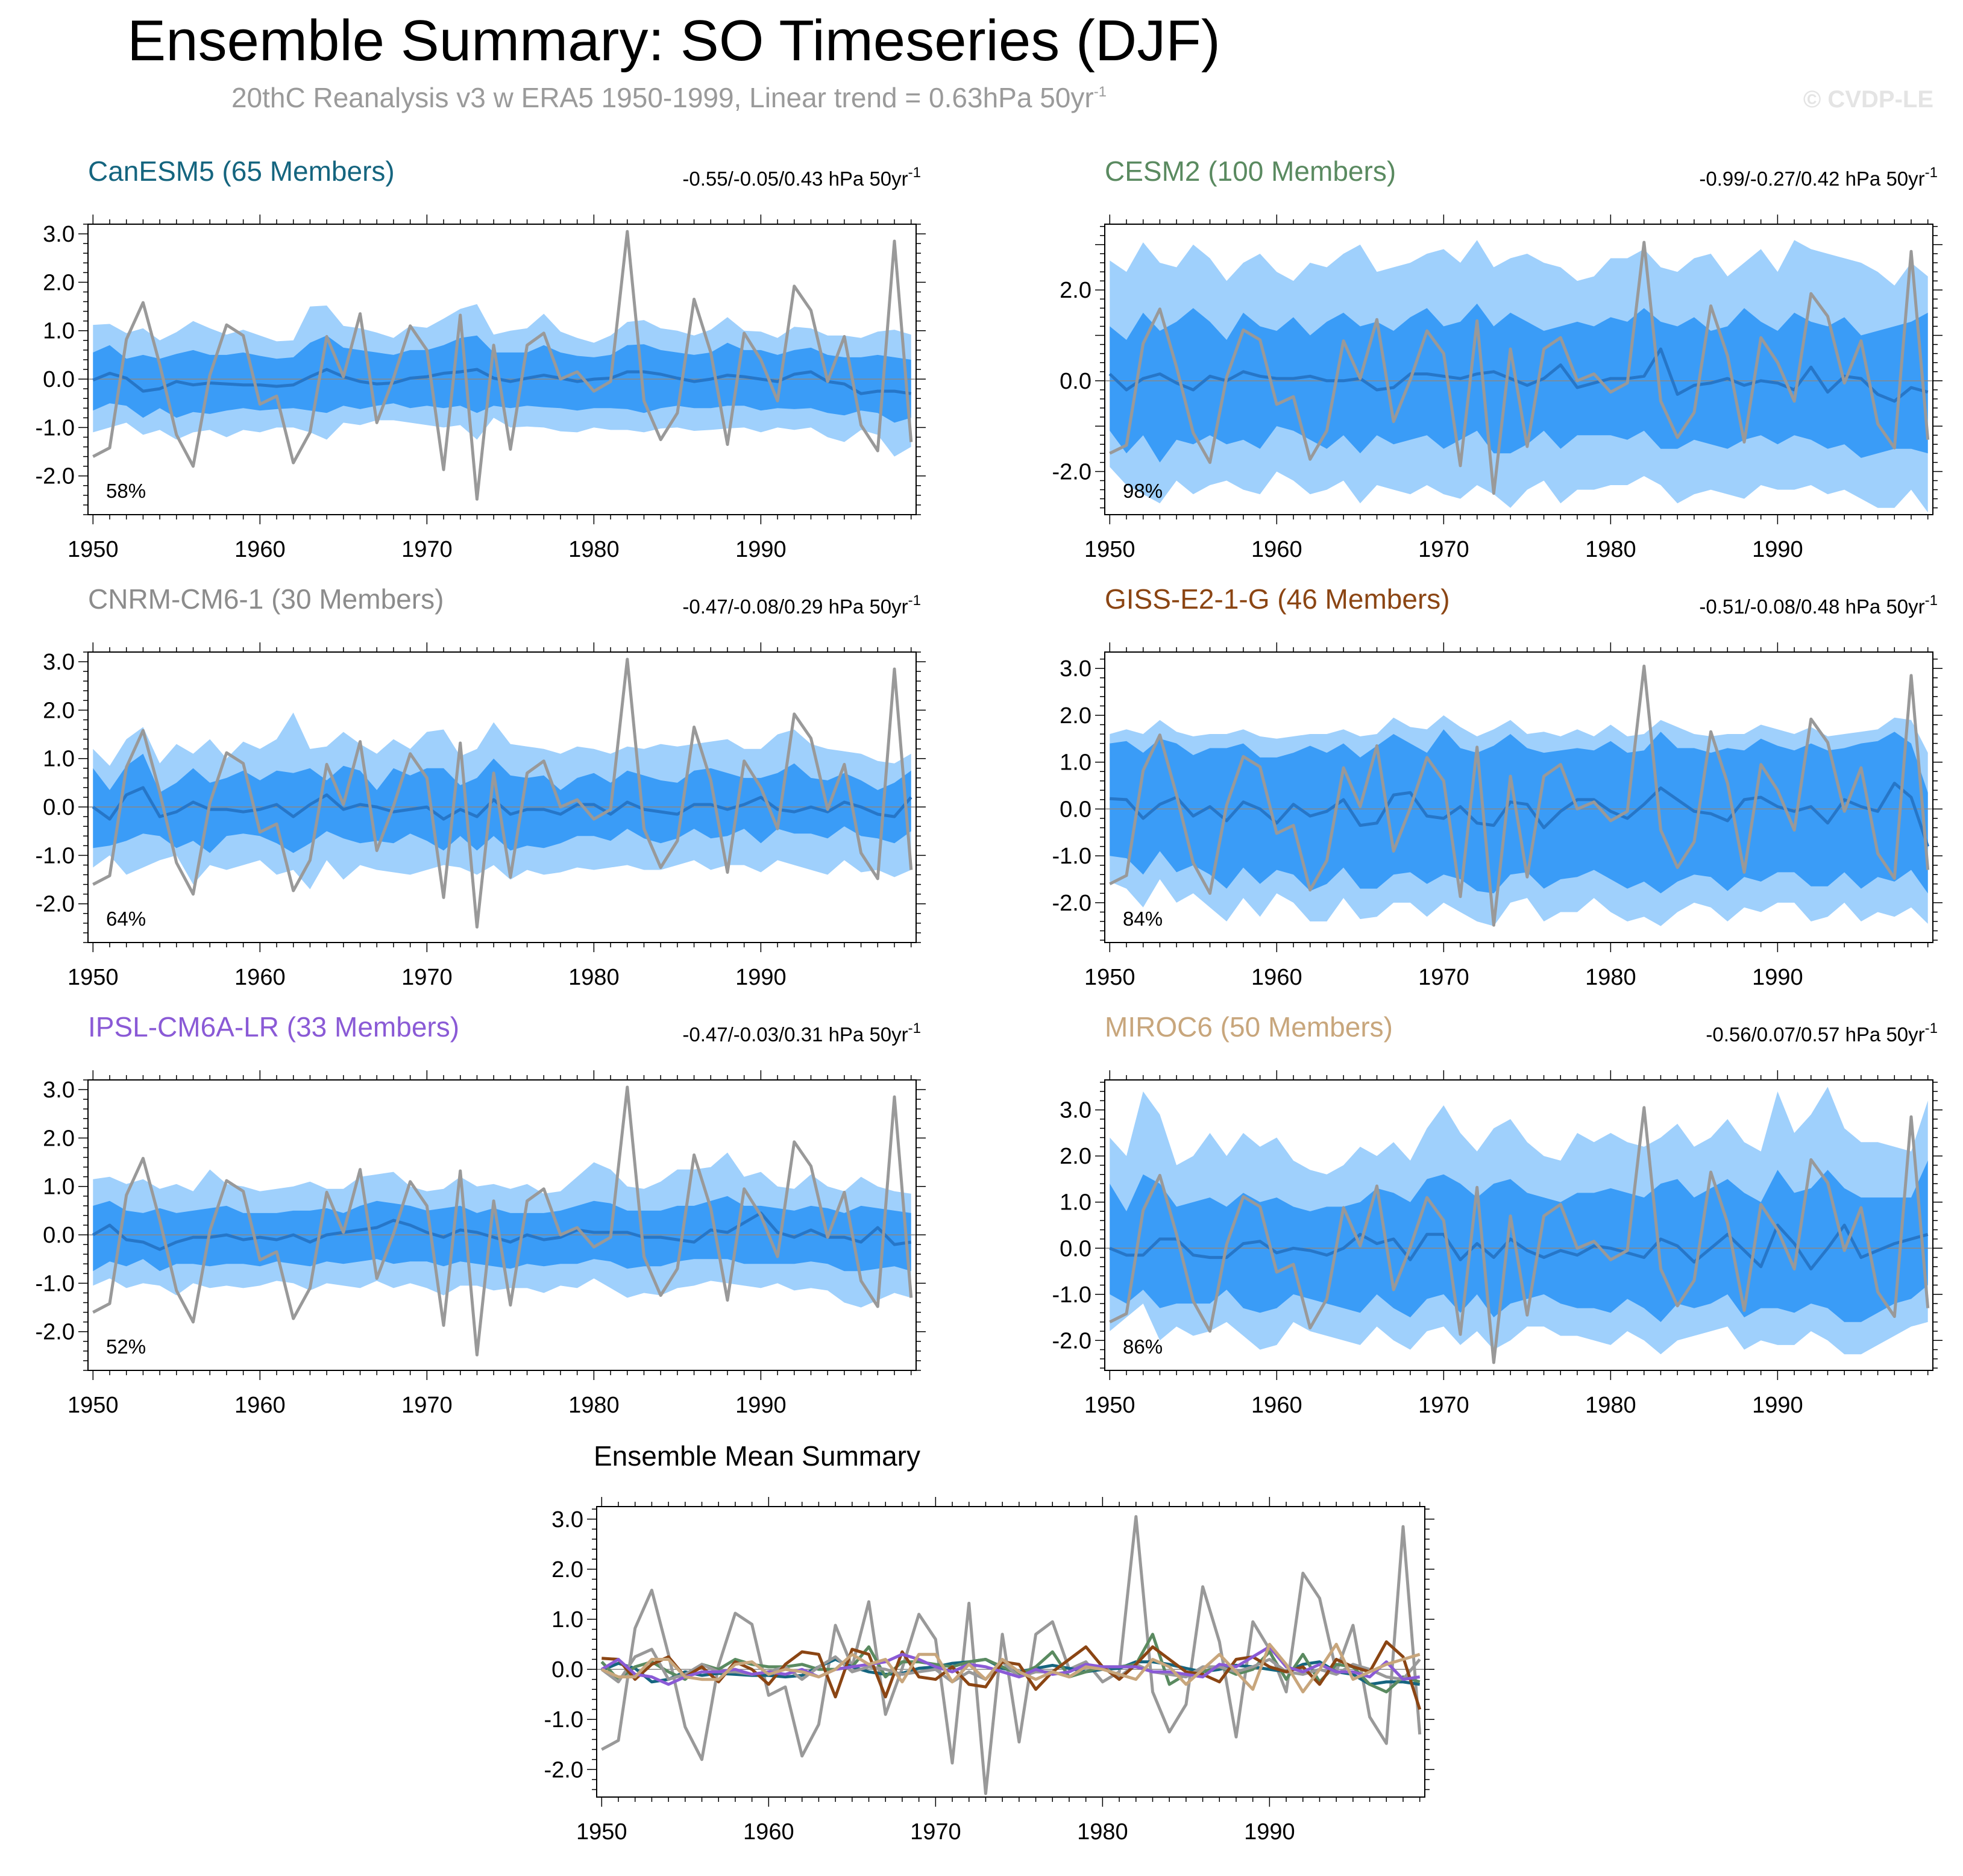 The image size is (1963, 1876). I want to click on percent-label: 58%, so click(126, 491).